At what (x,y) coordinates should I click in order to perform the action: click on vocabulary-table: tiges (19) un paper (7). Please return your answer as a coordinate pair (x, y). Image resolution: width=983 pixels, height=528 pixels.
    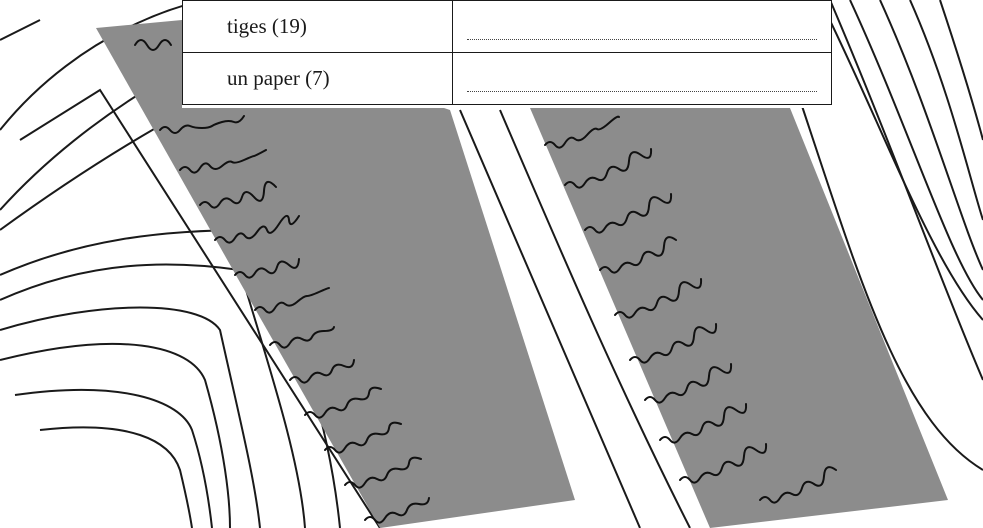
    Looking at the image, I should click on (507, 52).